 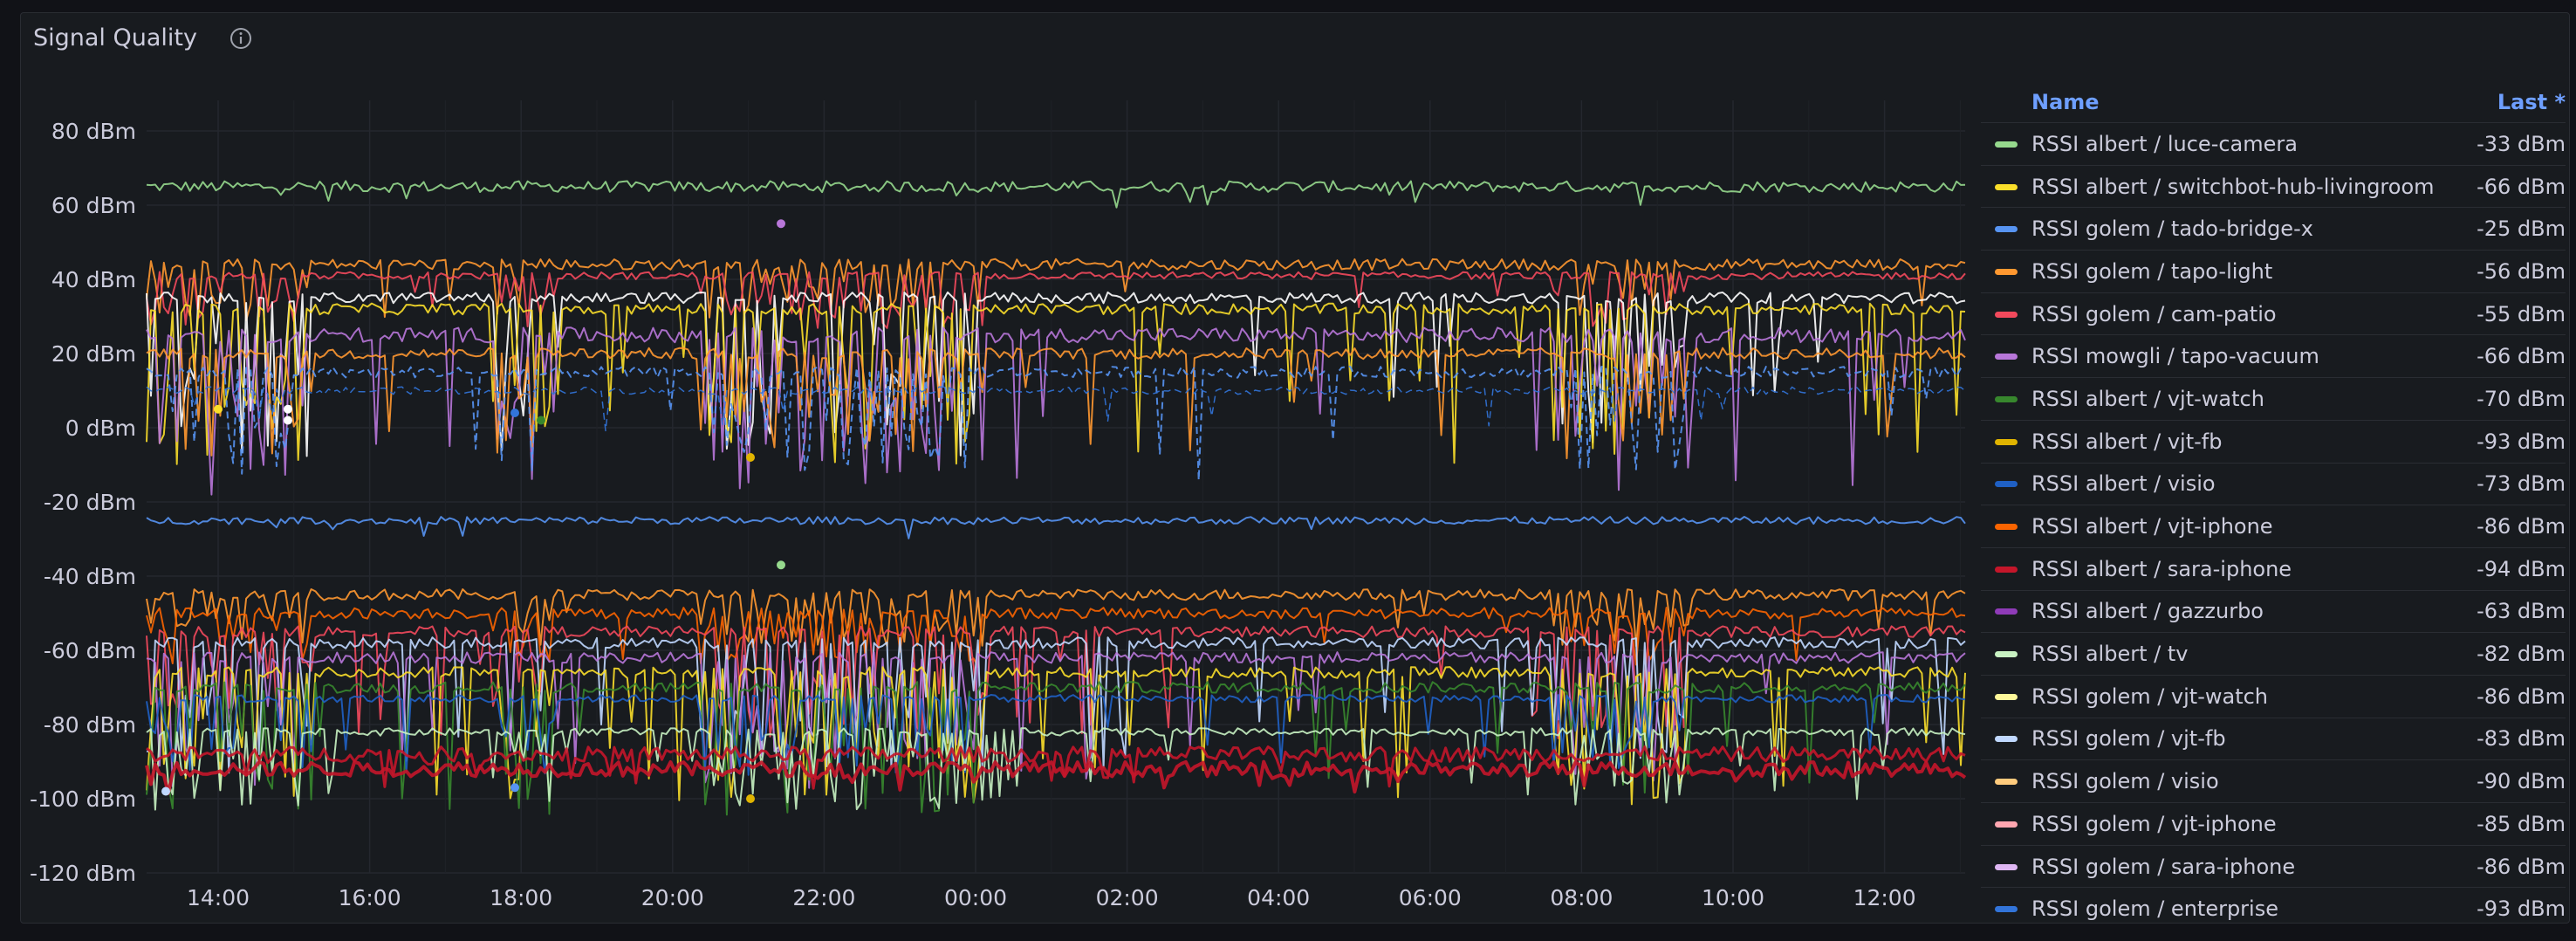 I want to click on x-tick-label: 06:00, so click(x=1430, y=897).